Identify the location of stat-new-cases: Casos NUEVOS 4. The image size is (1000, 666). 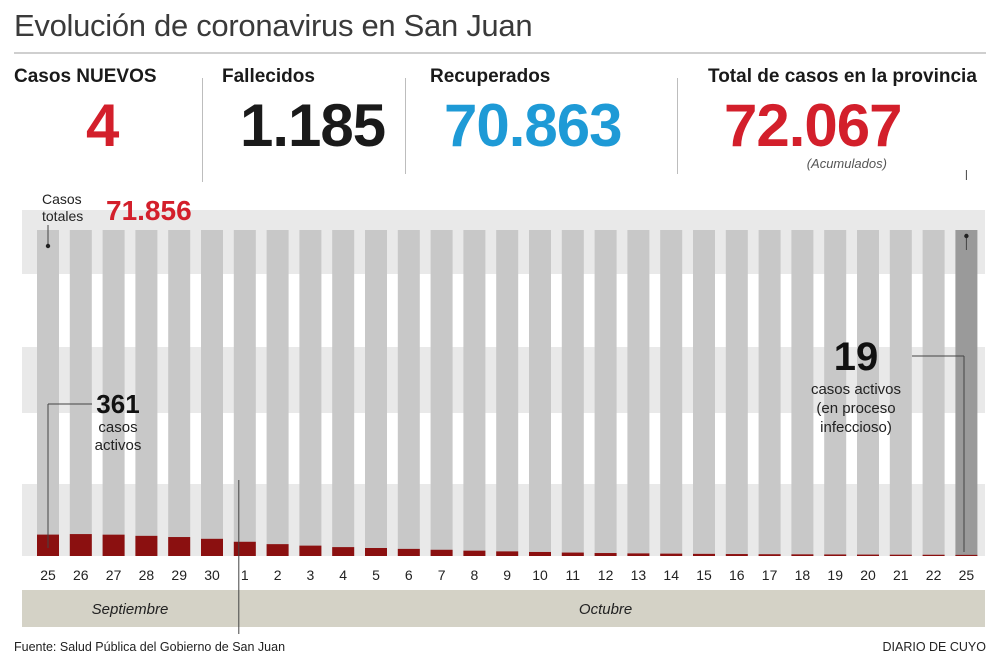
(85, 111).